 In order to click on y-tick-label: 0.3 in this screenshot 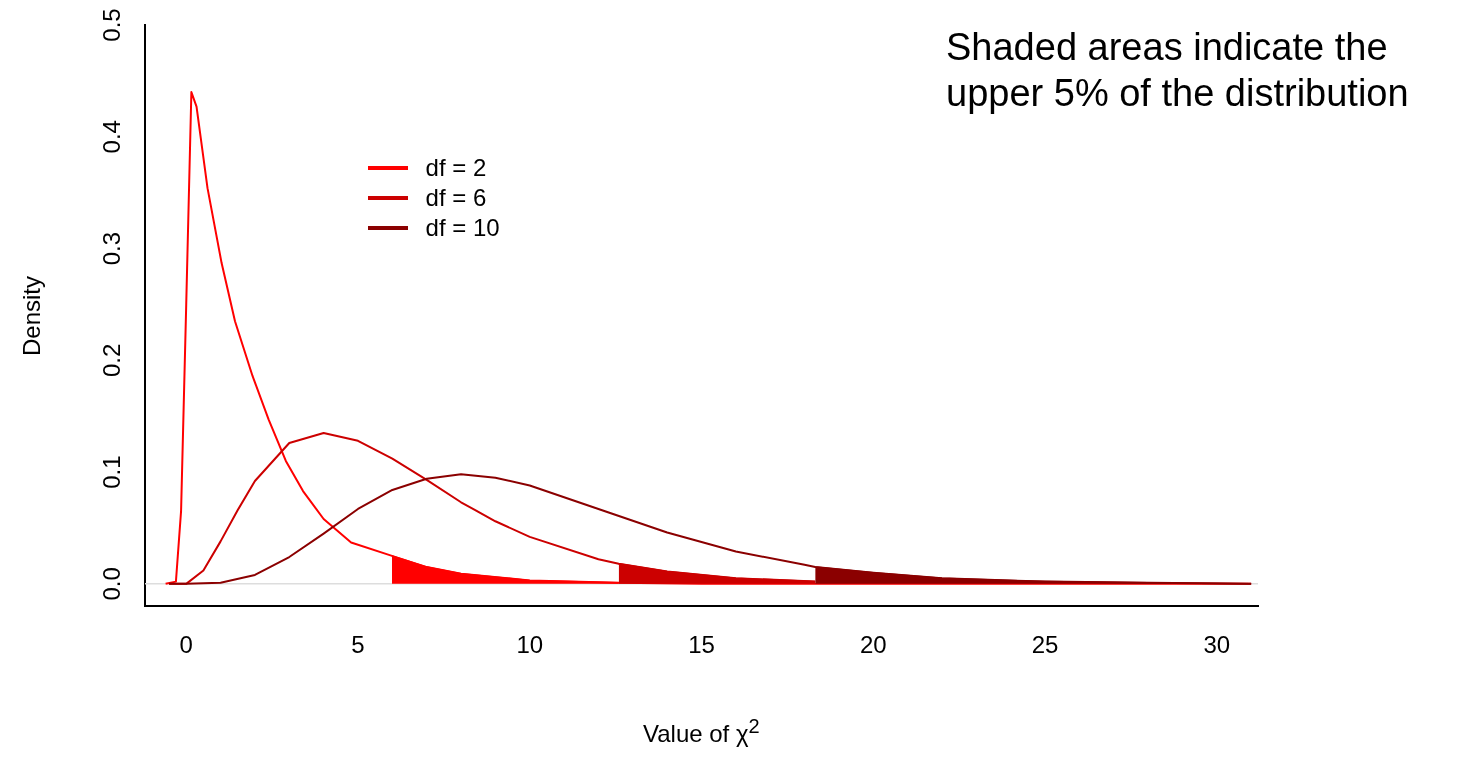, I will do `click(111, 248)`.